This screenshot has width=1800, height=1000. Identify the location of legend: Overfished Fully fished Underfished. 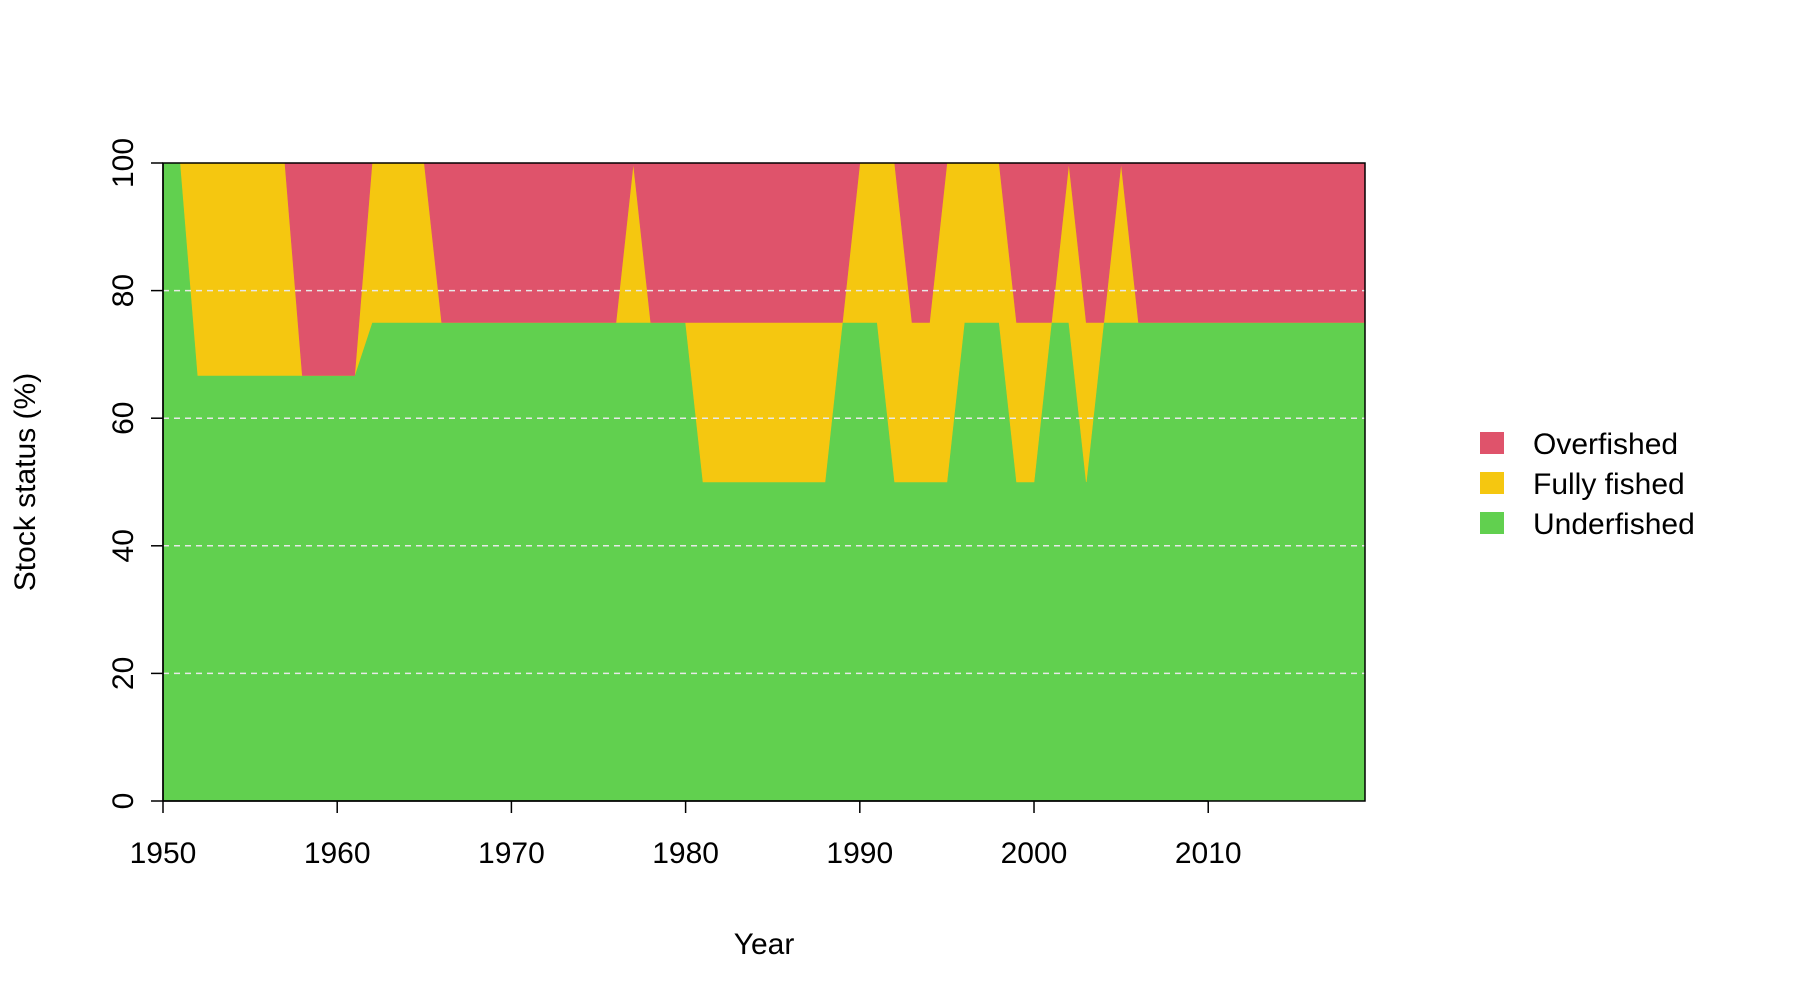
(1587, 484).